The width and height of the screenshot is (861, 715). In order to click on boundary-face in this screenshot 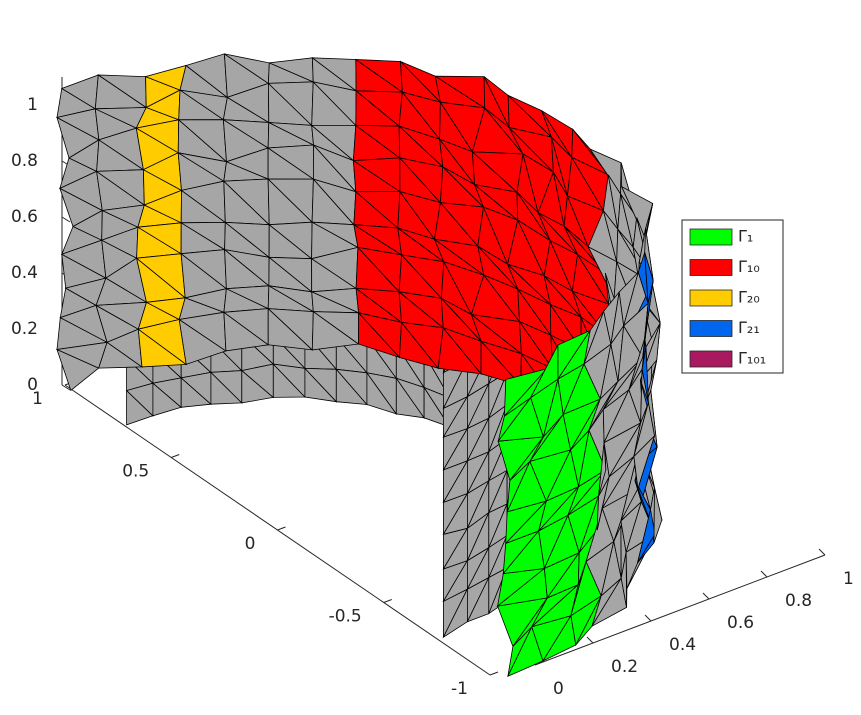, I will do `click(646, 536)`.